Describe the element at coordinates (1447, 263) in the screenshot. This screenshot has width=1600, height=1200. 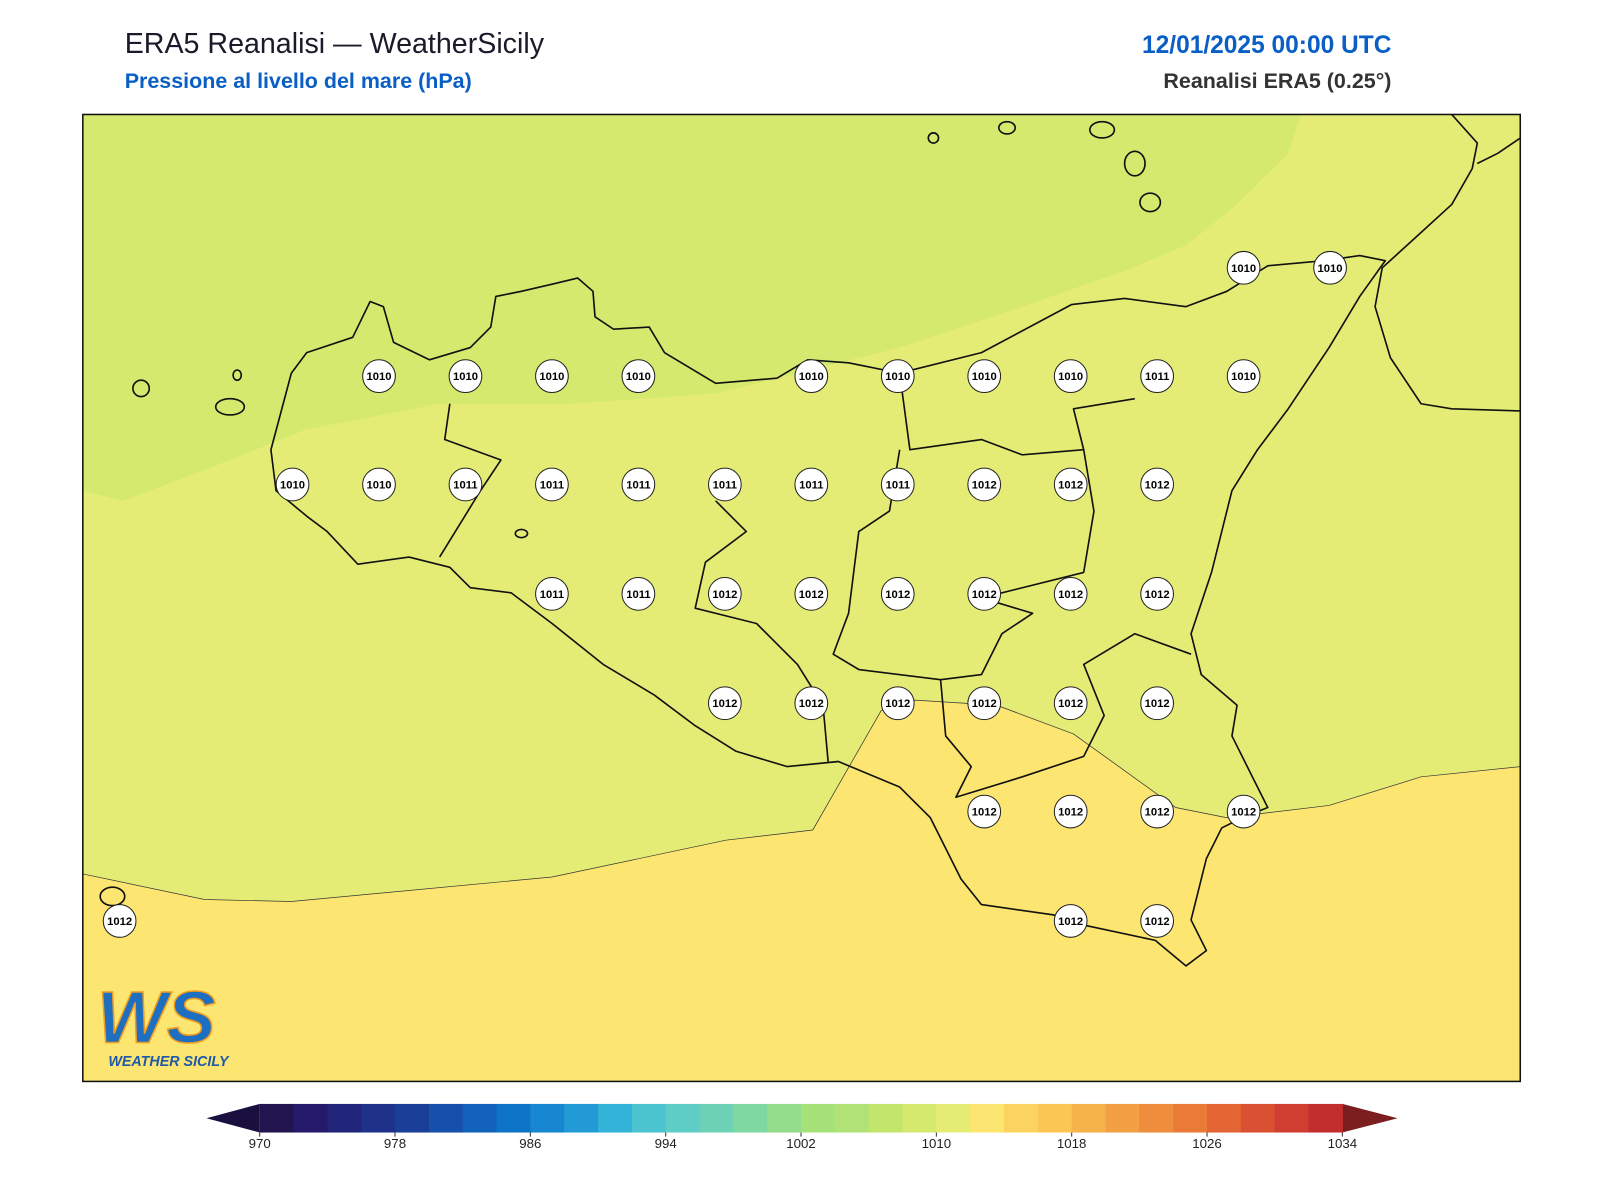
I see `coastline` at that location.